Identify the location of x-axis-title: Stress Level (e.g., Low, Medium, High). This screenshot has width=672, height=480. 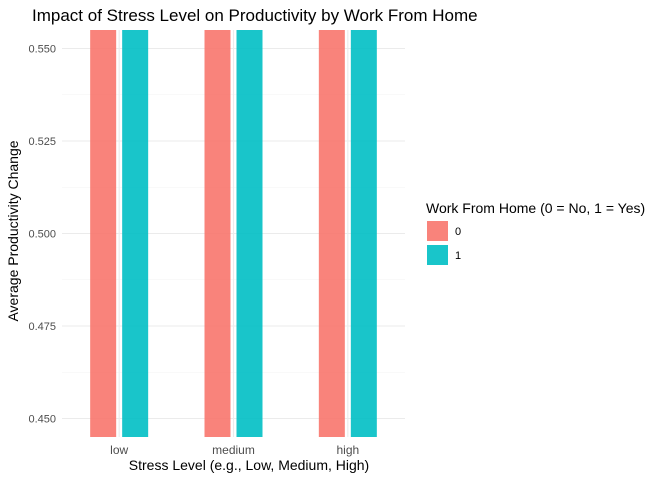
(249, 465).